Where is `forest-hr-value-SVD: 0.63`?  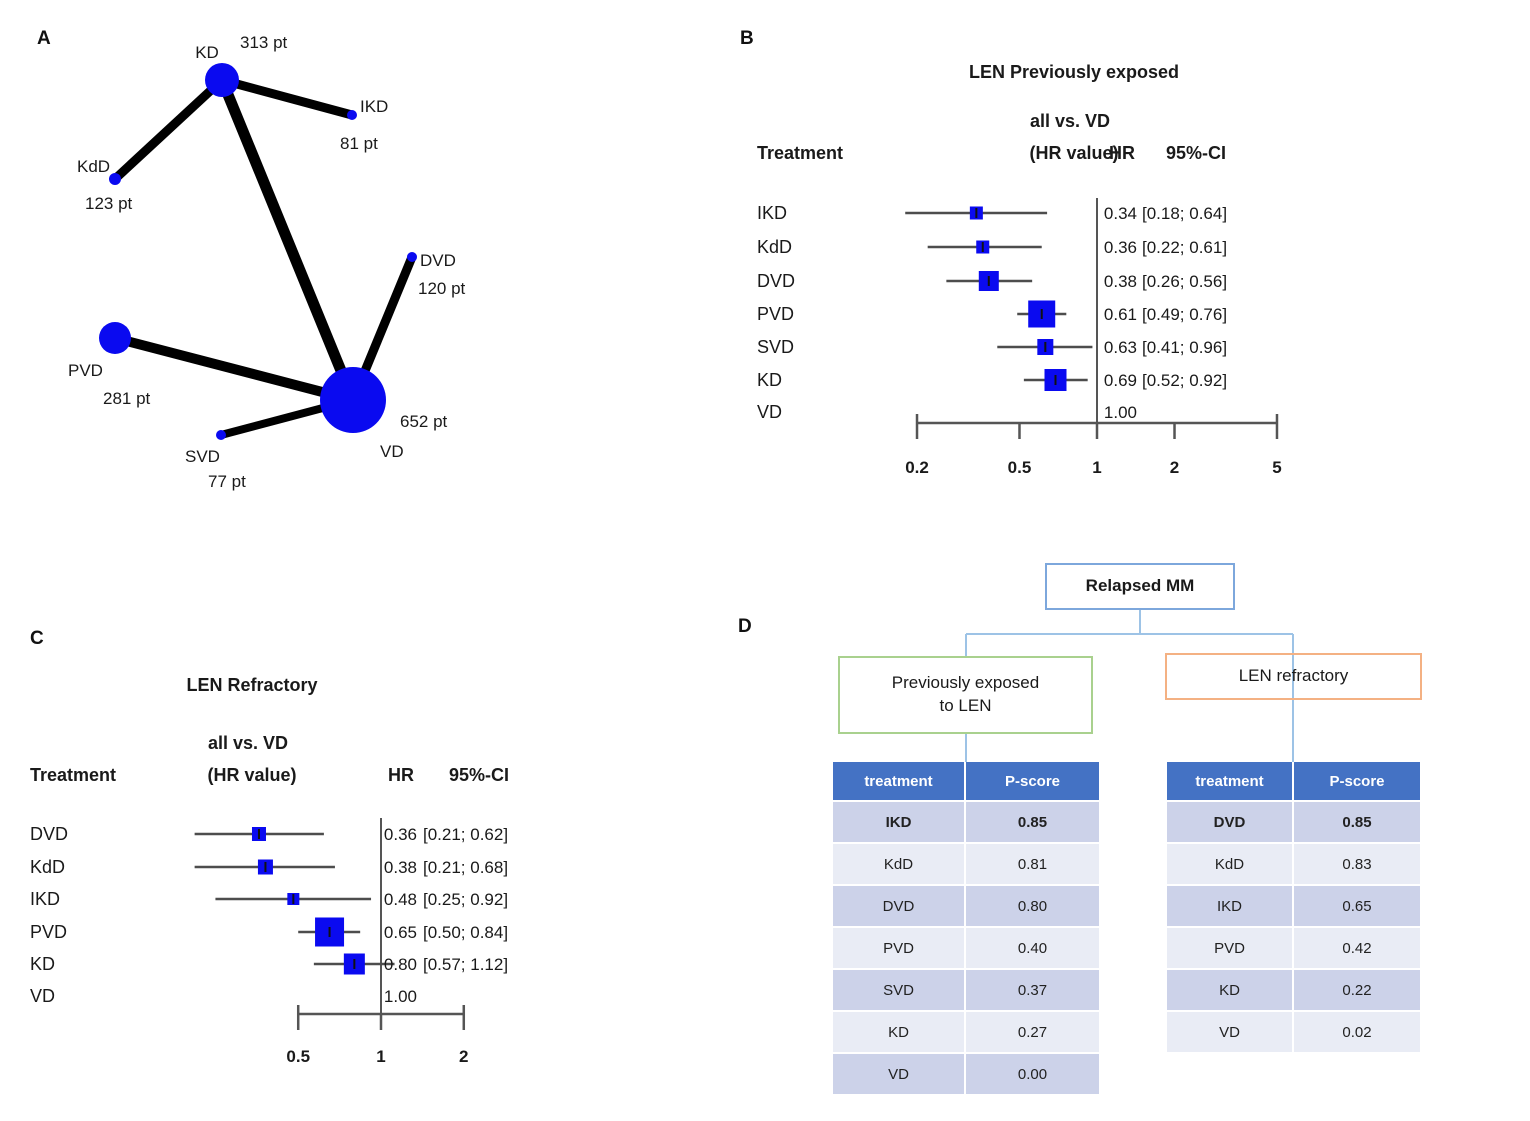 forest-hr-value-SVD: 0.63 is located at coordinates (1120, 347).